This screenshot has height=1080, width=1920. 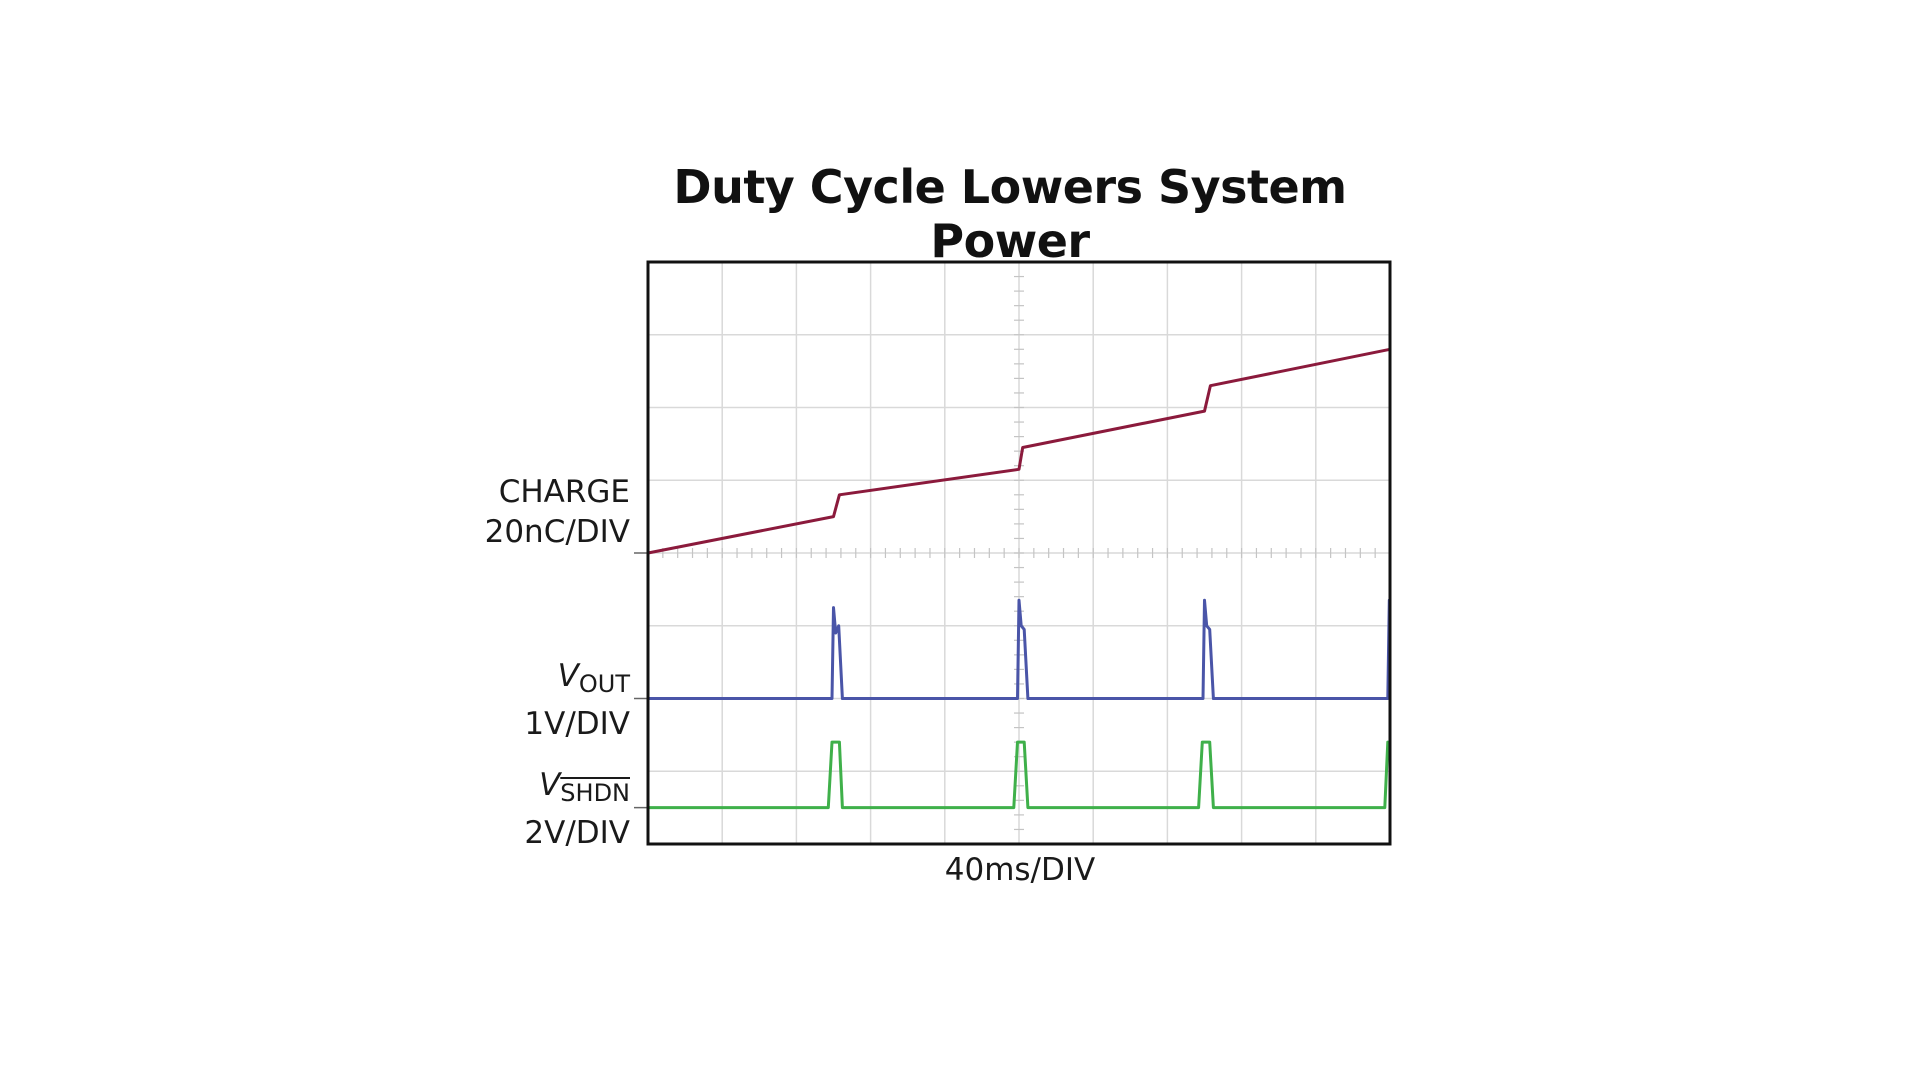 I want to click on vout-v: V, so click(x=568, y=676).